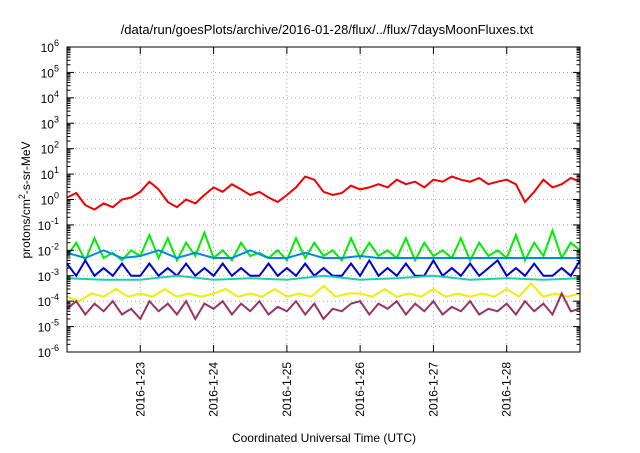  What do you see at coordinates (48, 249) in the screenshot?
I see `y-tick-label: 10⁻²` at bounding box center [48, 249].